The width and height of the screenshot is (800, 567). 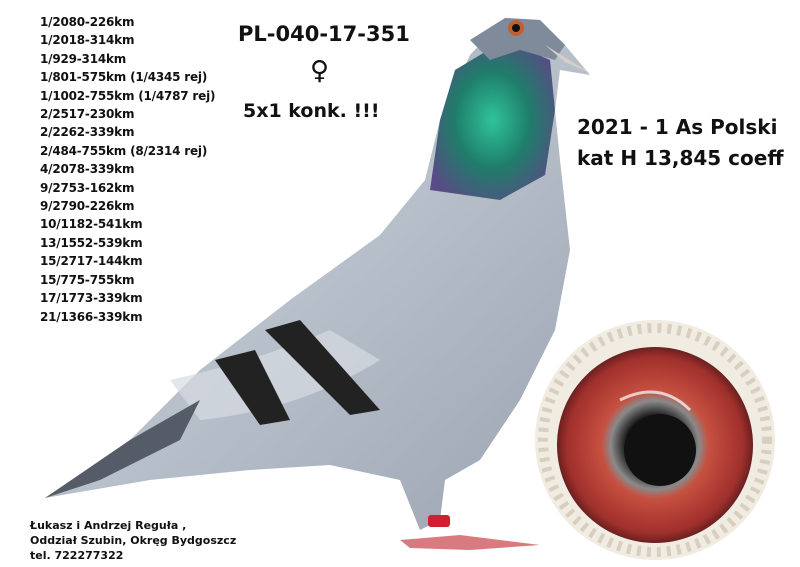 What do you see at coordinates (77, 555) in the screenshot?
I see `owner-phone: tel. 722277322` at bounding box center [77, 555].